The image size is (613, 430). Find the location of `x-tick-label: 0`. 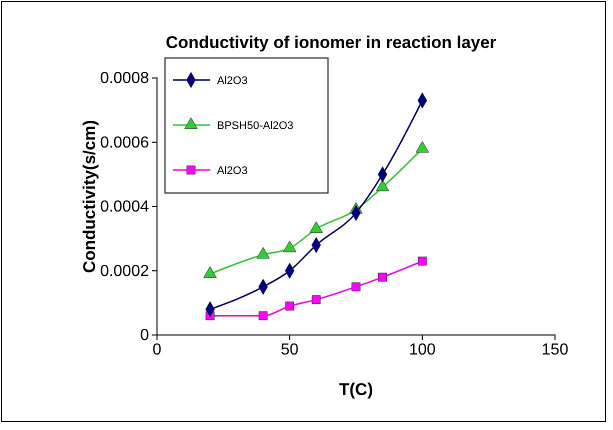

x-tick-label: 0 is located at coordinates (157, 349).